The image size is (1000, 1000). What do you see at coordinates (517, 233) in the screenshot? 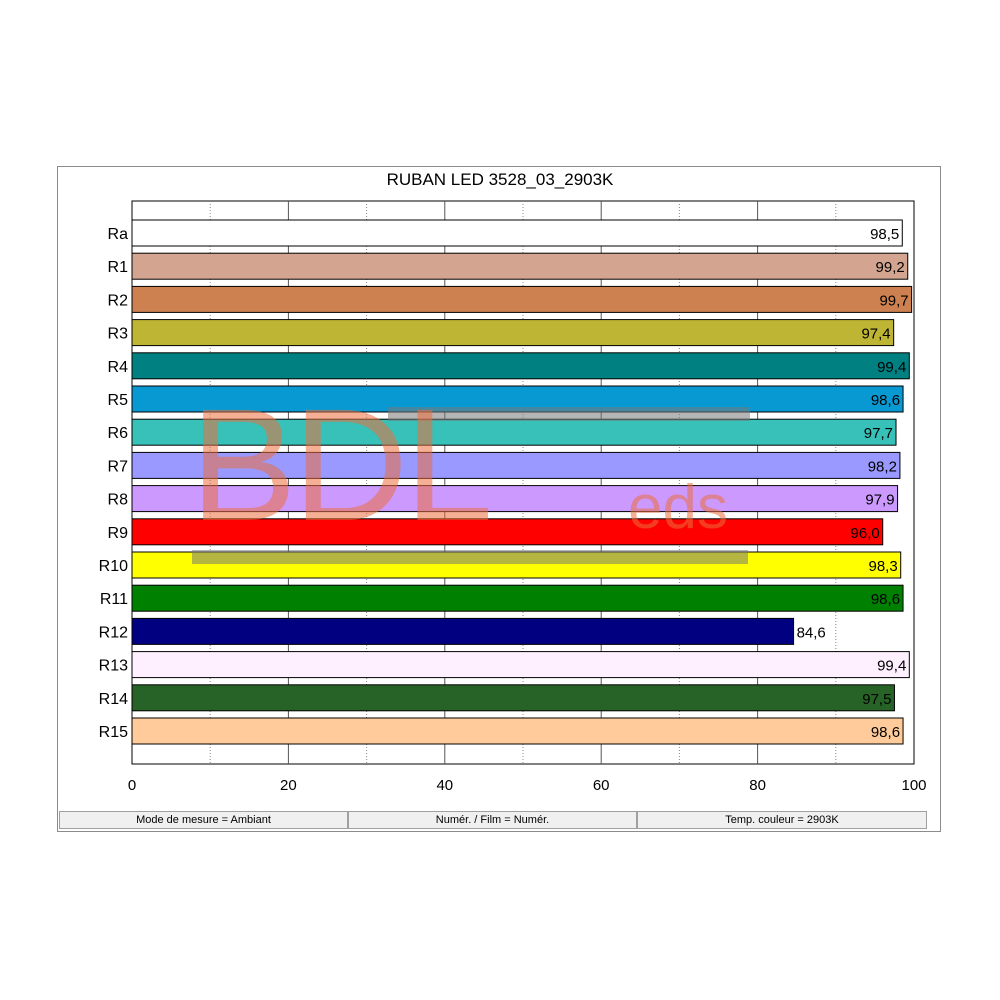
I see `bar-ra` at bounding box center [517, 233].